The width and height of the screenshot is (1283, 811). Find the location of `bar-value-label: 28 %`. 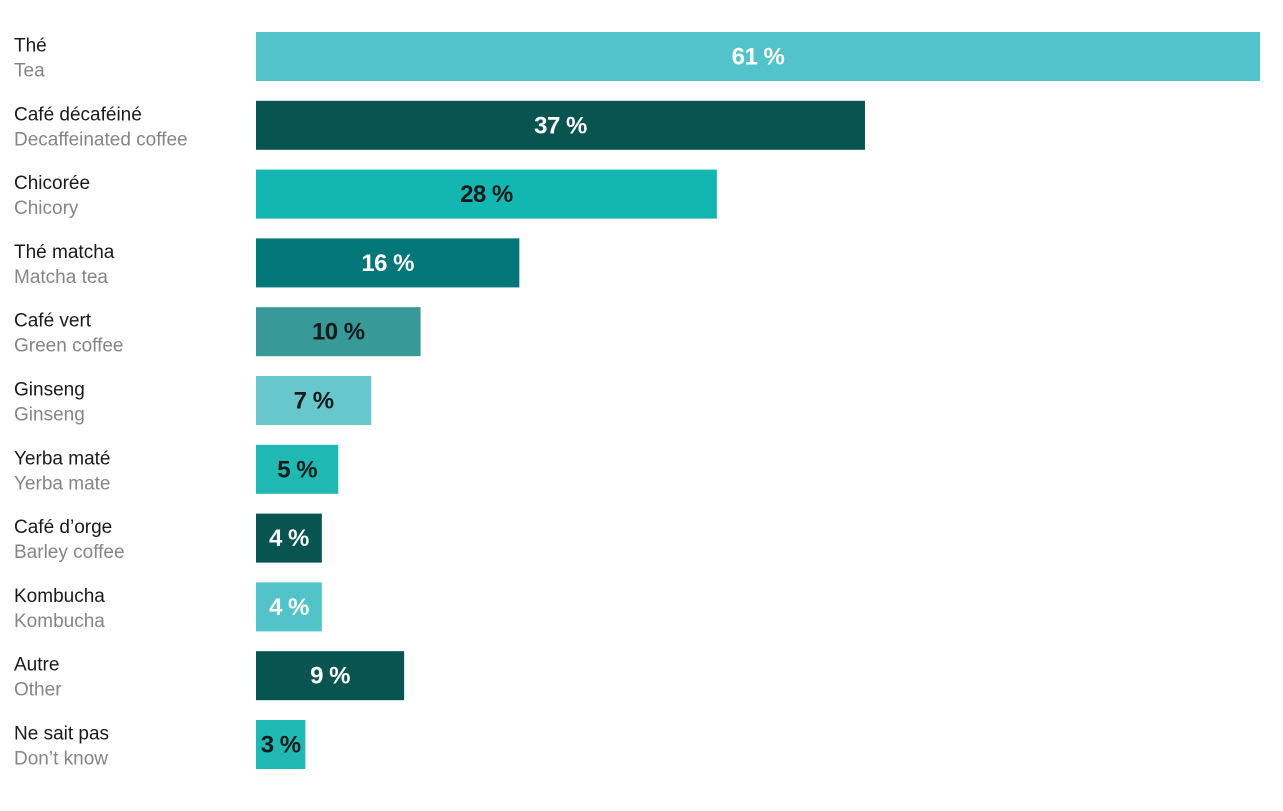

bar-value-label: 28 % is located at coordinates (486, 194).